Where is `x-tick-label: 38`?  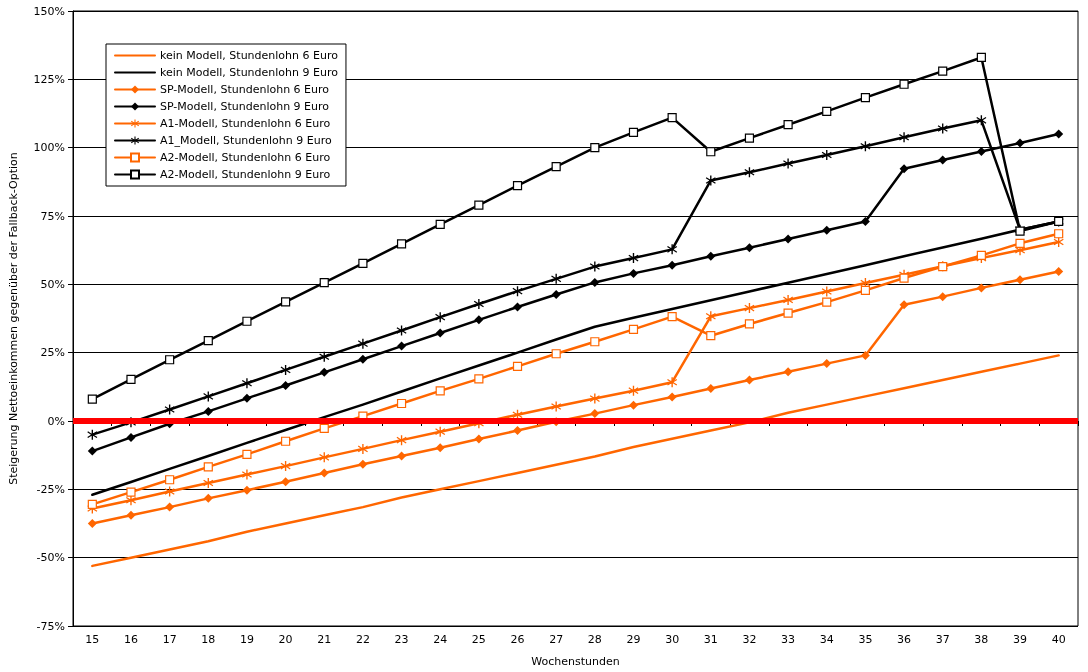 x-tick-label: 38 is located at coordinates (981, 639).